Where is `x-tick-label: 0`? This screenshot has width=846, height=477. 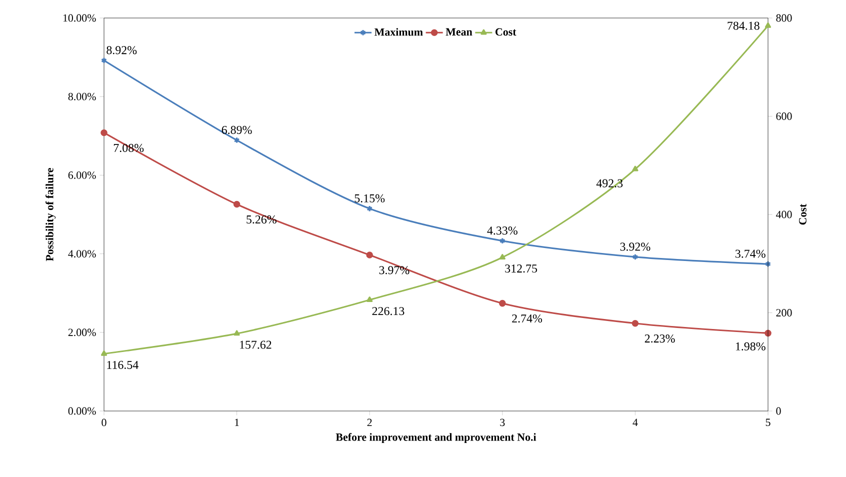
x-tick-label: 0 is located at coordinates (104, 422).